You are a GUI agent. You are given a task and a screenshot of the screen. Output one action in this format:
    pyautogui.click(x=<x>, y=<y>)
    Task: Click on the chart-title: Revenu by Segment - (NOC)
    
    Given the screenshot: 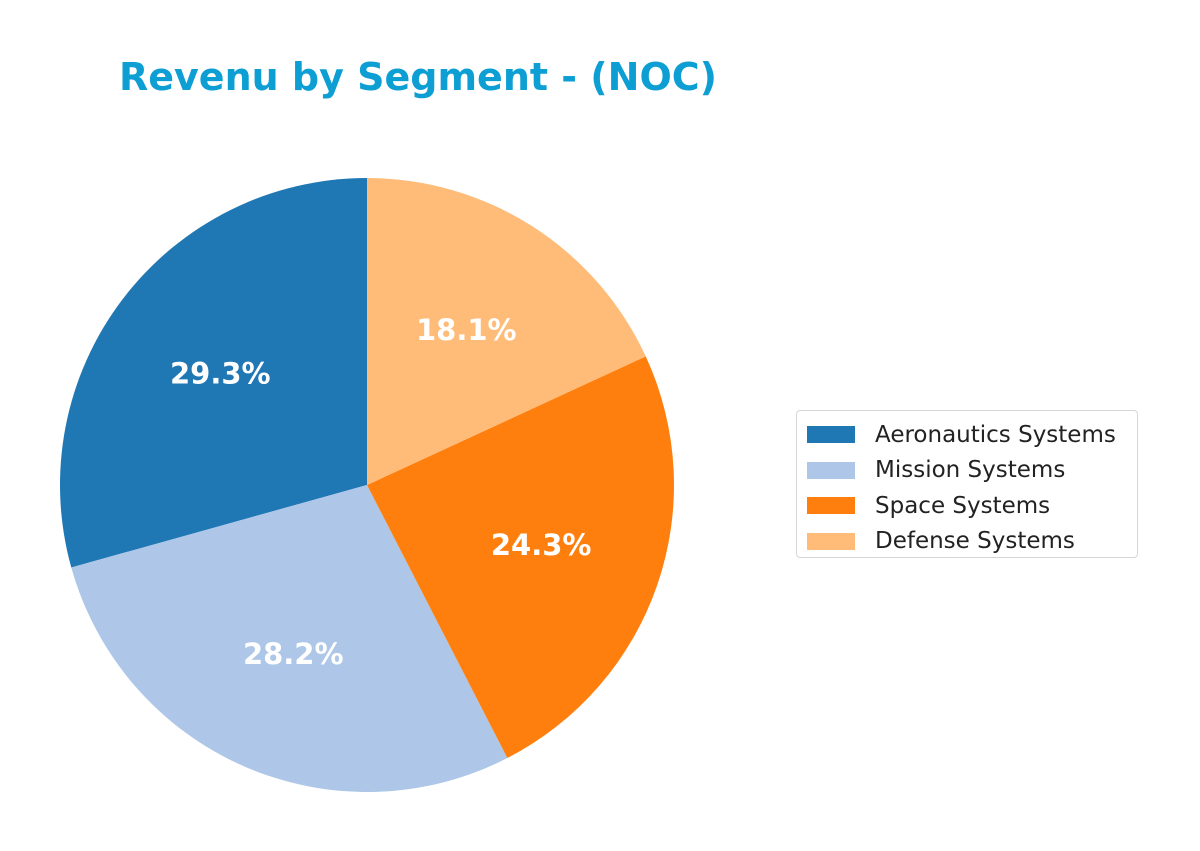 What is the action you would take?
    pyautogui.click(x=418, y=77)
    